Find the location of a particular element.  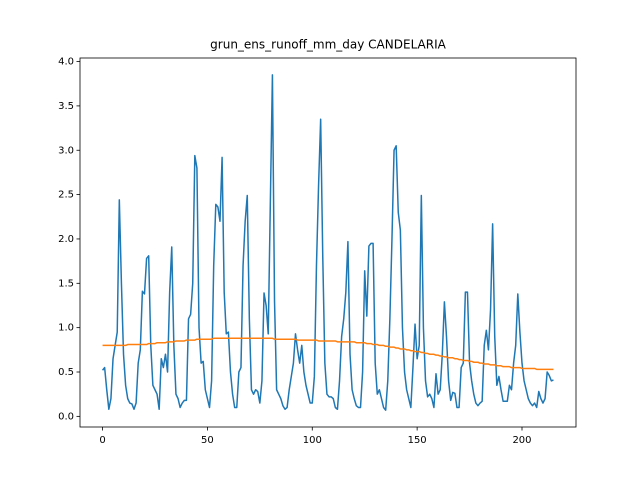

series-line is located at coordinates (328, 354).